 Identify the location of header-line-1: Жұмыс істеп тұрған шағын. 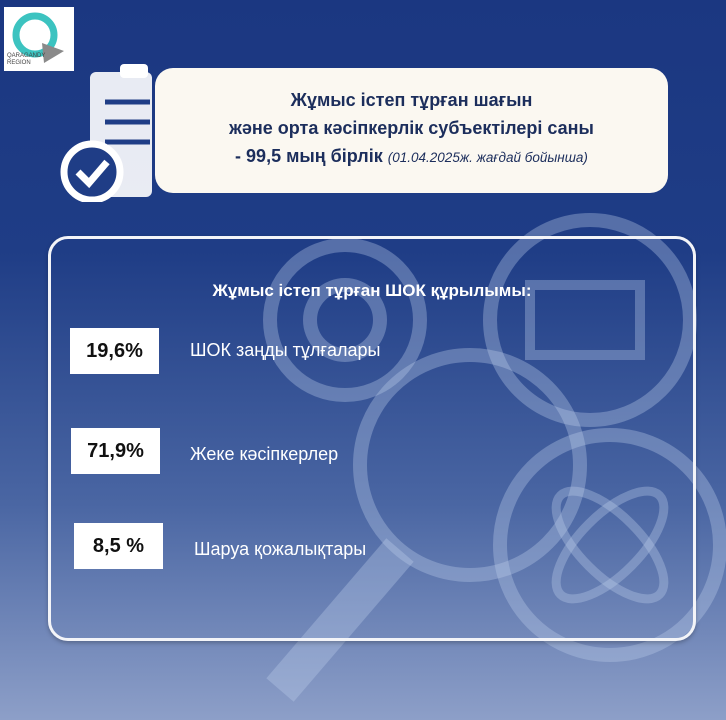
(411, 100).